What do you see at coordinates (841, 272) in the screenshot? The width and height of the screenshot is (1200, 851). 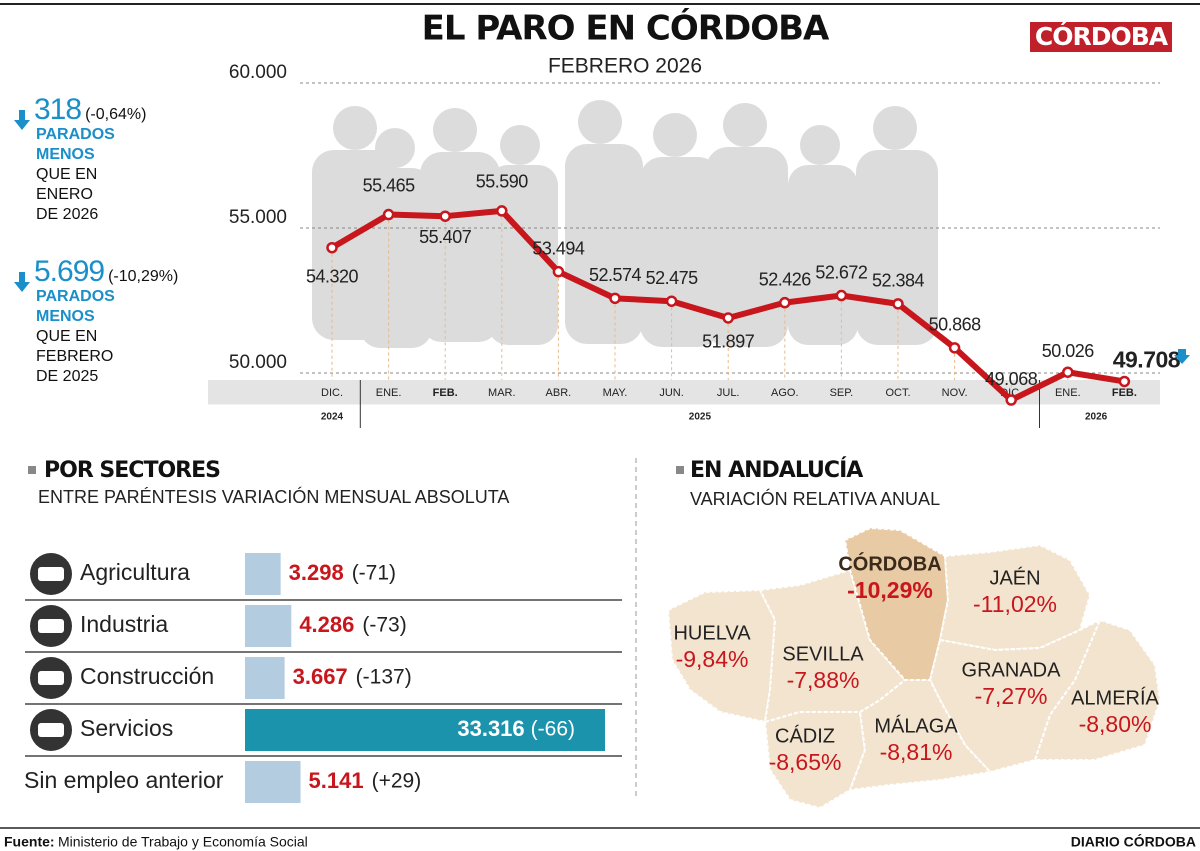 I see `value-label: 52.672` at bounding box center [841, 272].